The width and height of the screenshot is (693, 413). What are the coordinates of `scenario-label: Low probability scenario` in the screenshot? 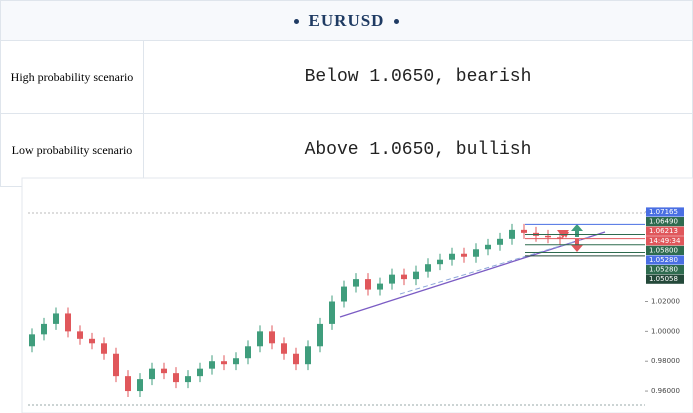 It's located at (72, 150).